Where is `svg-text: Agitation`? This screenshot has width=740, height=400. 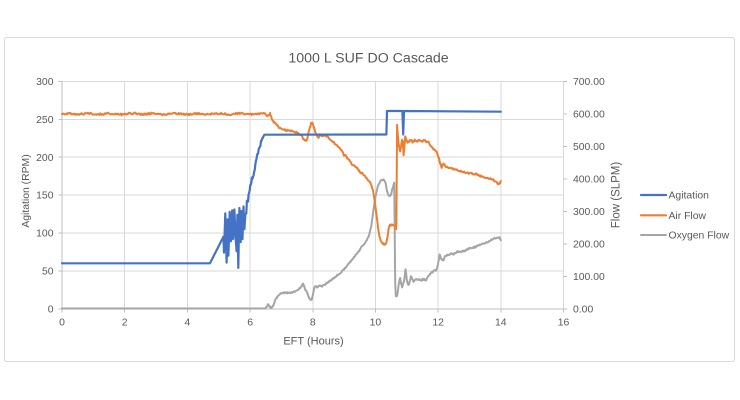 svg-text: Agitation is located at coordinates (689, 196).